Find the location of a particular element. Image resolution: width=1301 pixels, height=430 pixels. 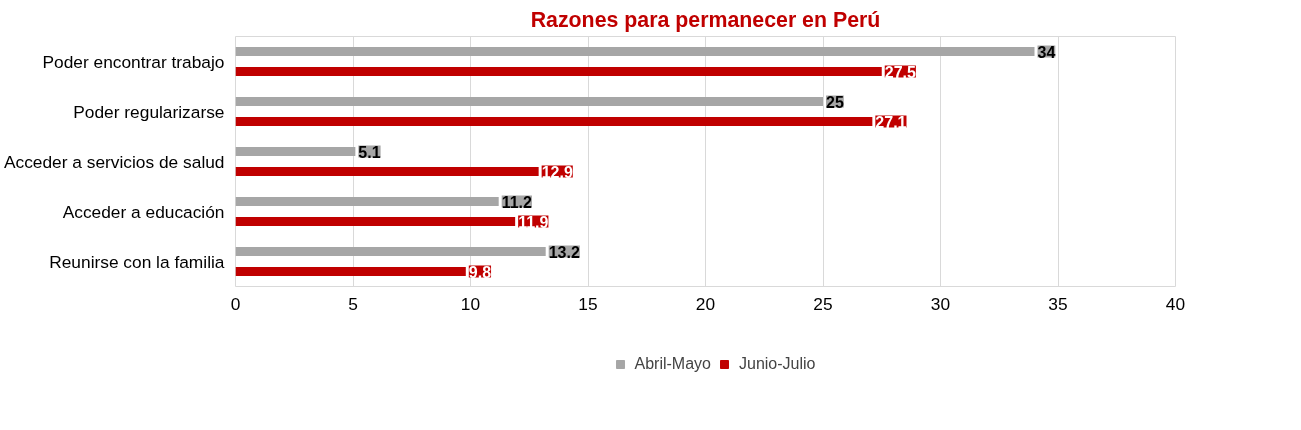

y-tick-label: Acceder a educación is located at coordinates (143, 211).